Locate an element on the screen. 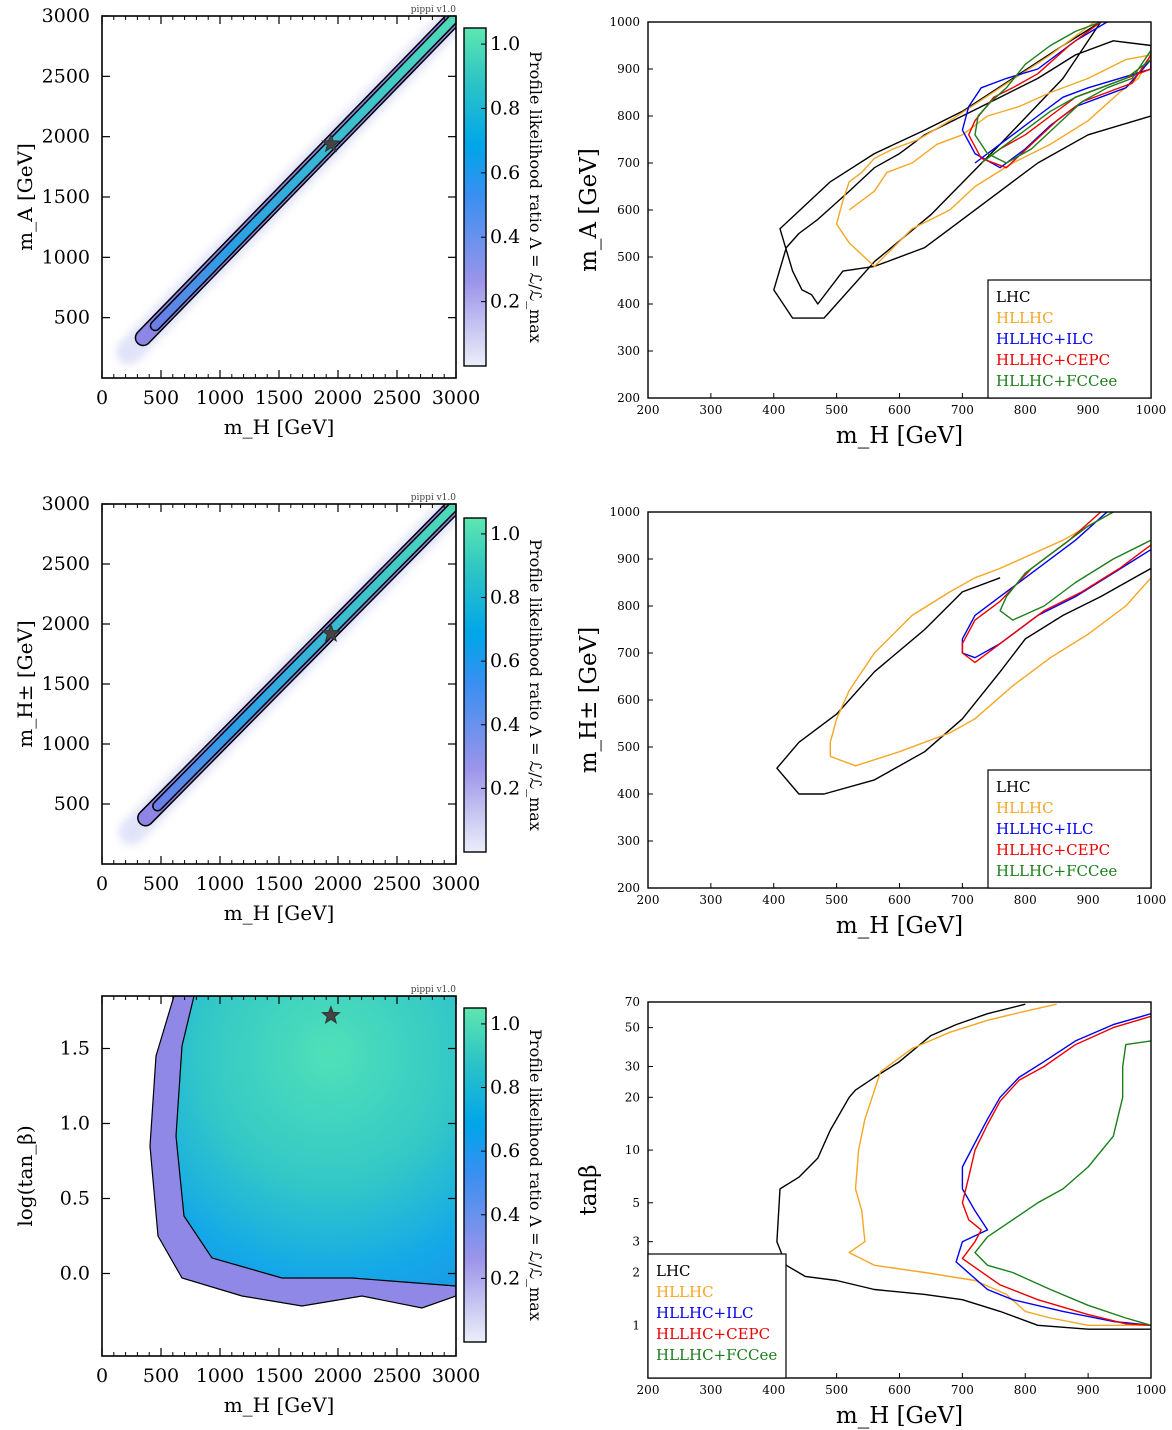 The width and height of the screenshot is (1172, 1430). y-tick-label: 30 is located at coordinates (632, 1066).